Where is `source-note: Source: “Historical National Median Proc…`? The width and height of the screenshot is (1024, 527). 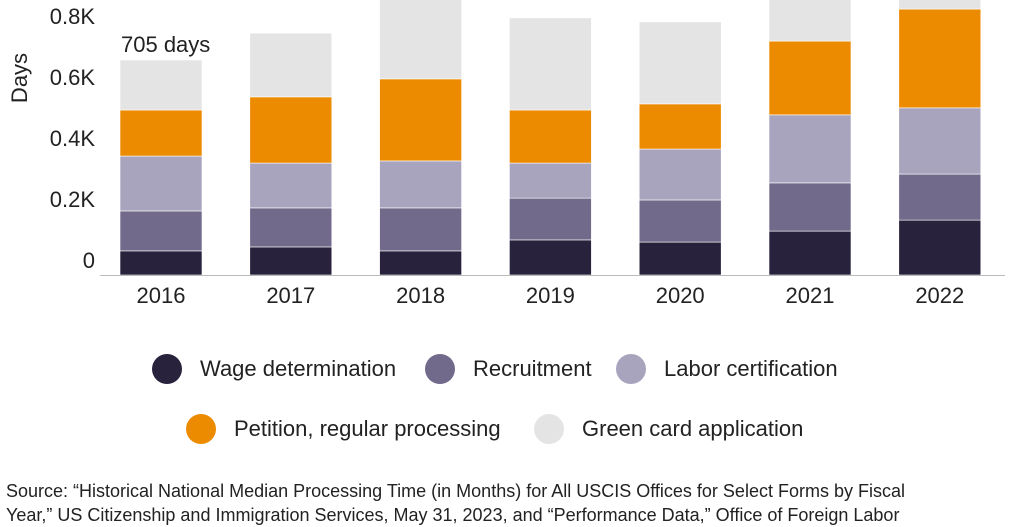
source-note: Source: “Historical National Median Proc… is located at coordinates (455, 503).